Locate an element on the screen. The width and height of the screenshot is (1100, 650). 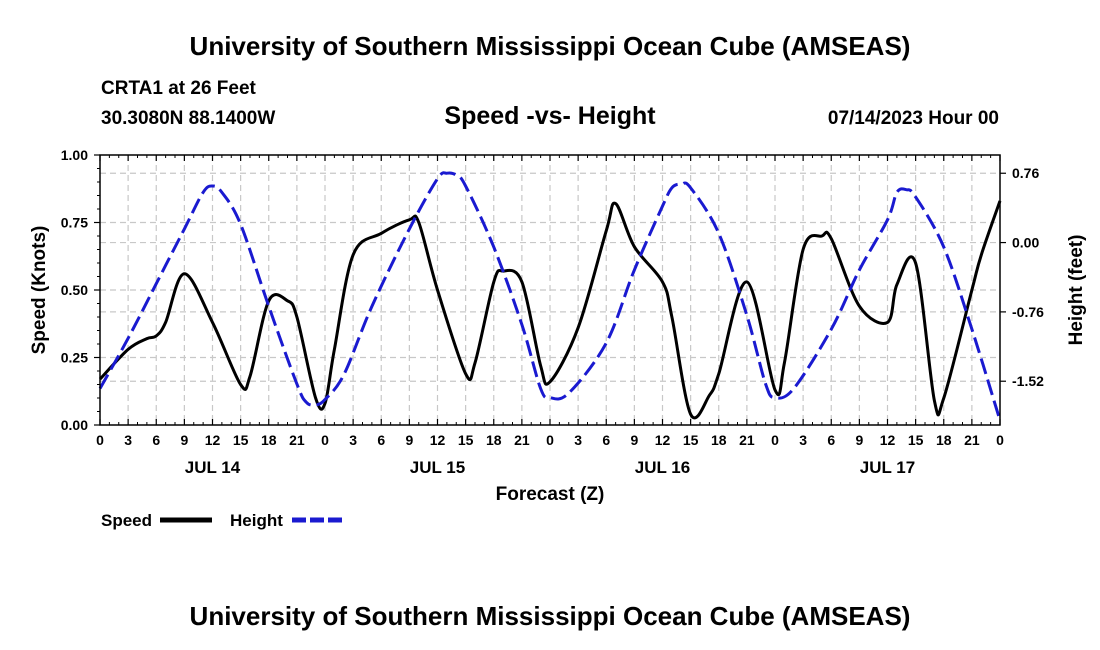
legend: Speed Height is located at coordinates (222, 520).